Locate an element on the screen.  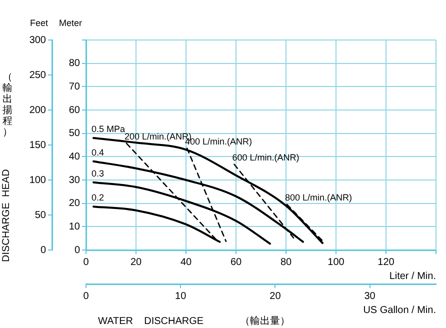
text: （輸出揚程） is located at coordinates (7, 105).